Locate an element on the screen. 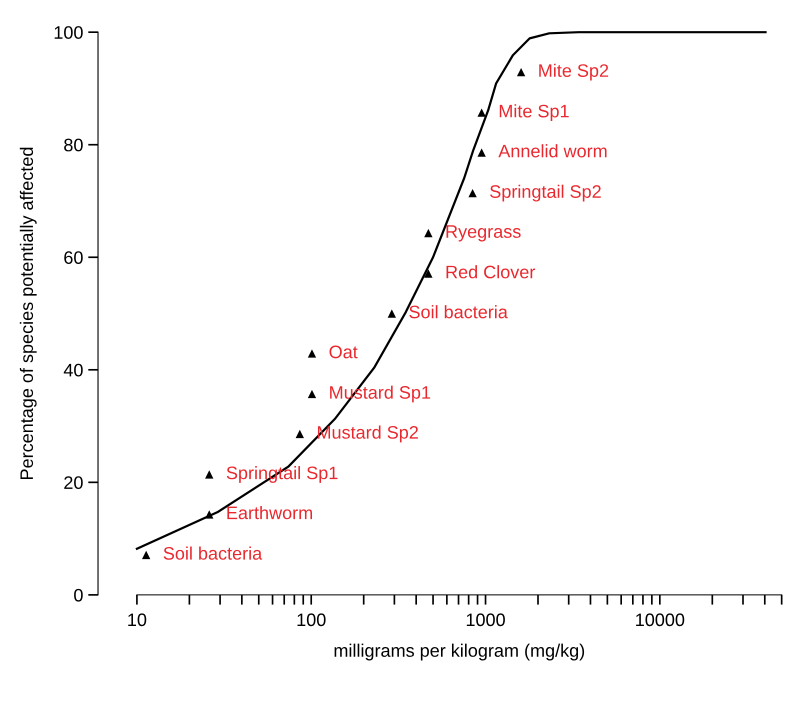 Image resolution: width=796 pixels, height=715 pixels. annotation: Mite Sp2 is located at coordinates (573, 72).